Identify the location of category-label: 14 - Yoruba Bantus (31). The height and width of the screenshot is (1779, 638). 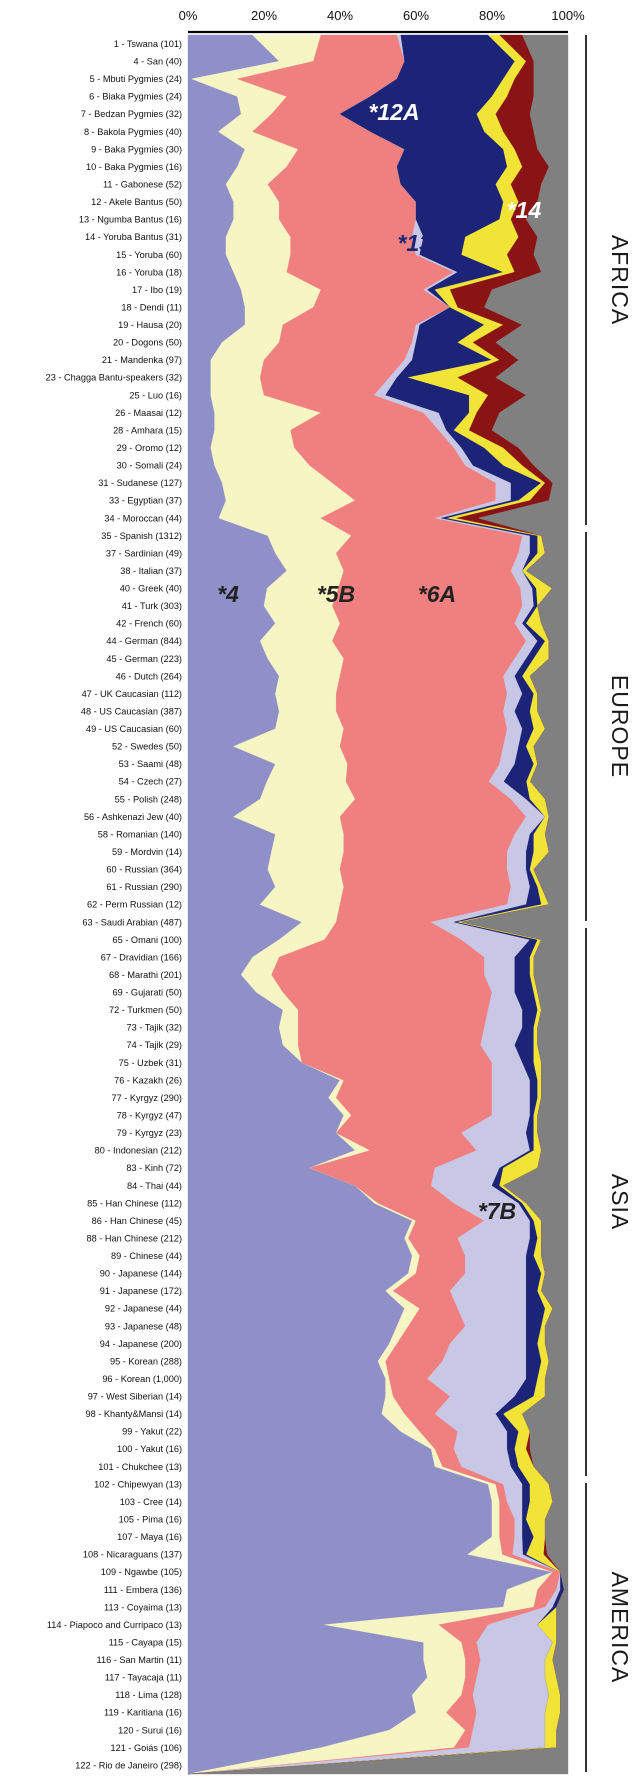
(133, 237).